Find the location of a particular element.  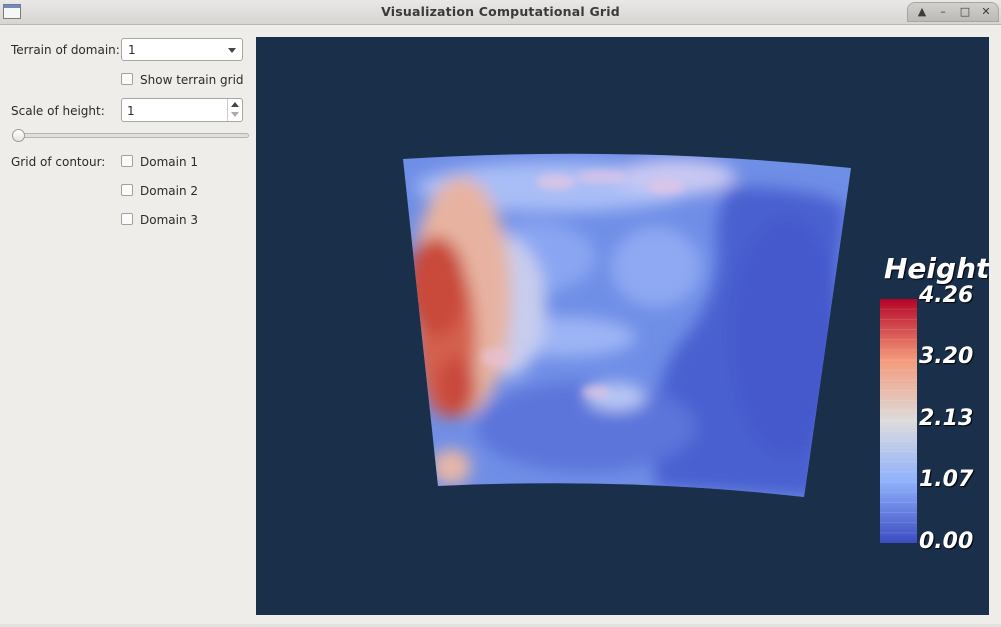

domain-2-label: Domain 2 is located at coordinates (169, 191).